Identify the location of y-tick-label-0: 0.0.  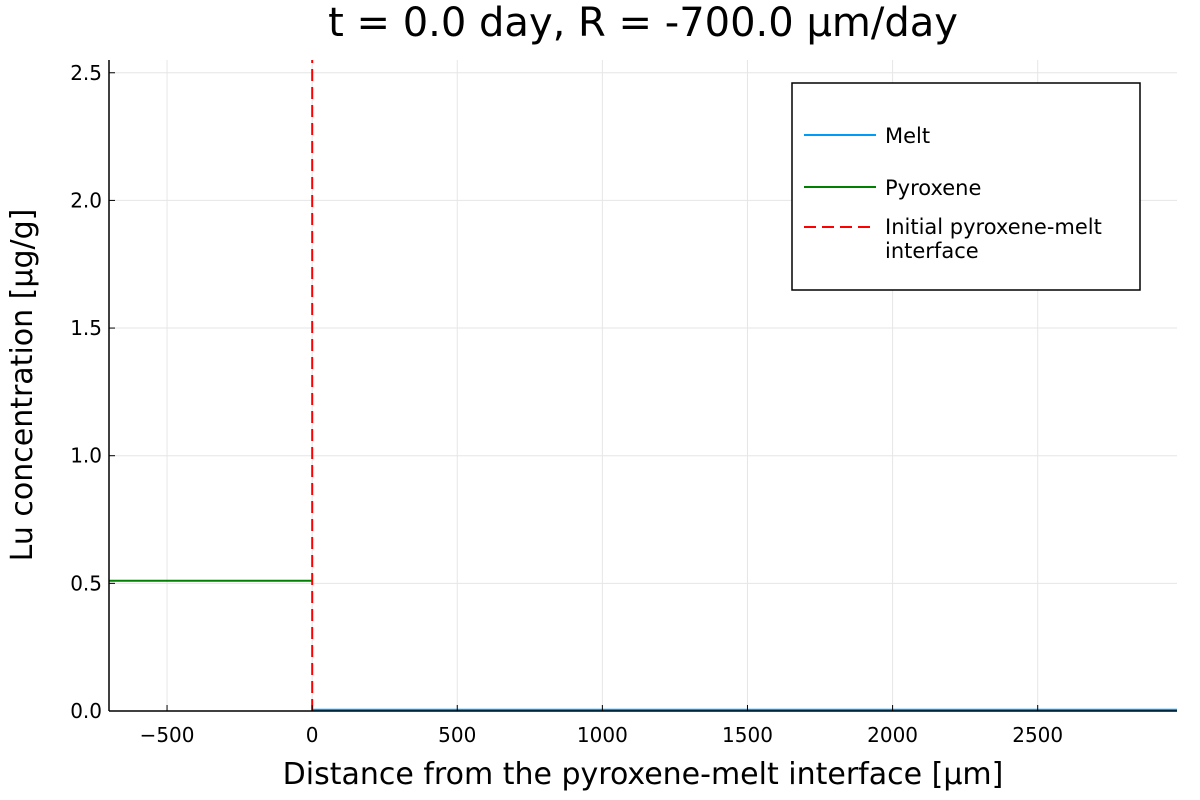
(86, 711).